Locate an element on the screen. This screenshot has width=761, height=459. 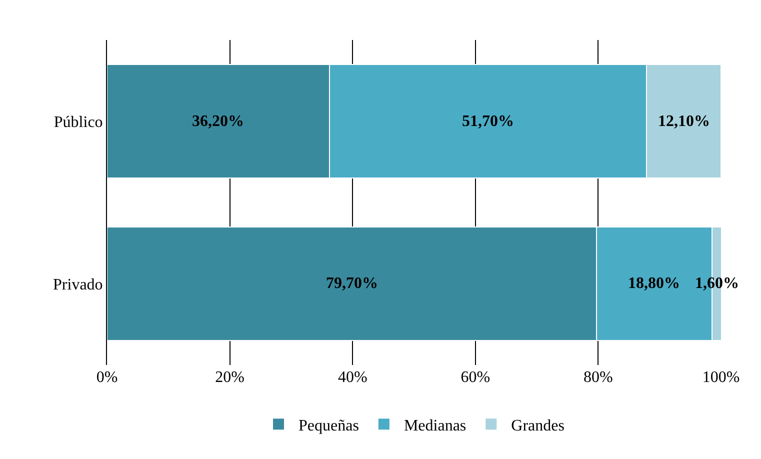
y-tick-label: Público is located at coordinates (78, 122).